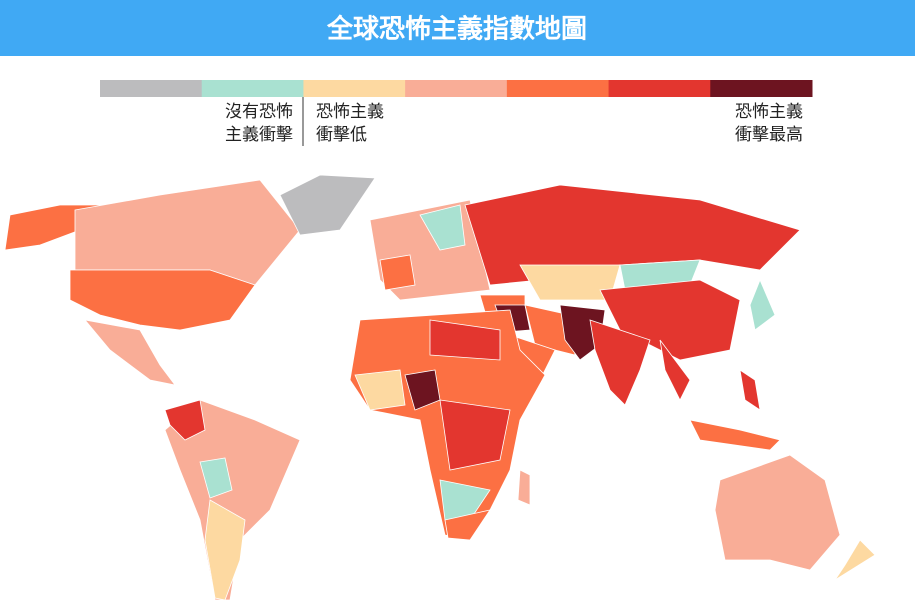 This screenshot has height=614, width=915. I want to click on legend, so click(456, 88).